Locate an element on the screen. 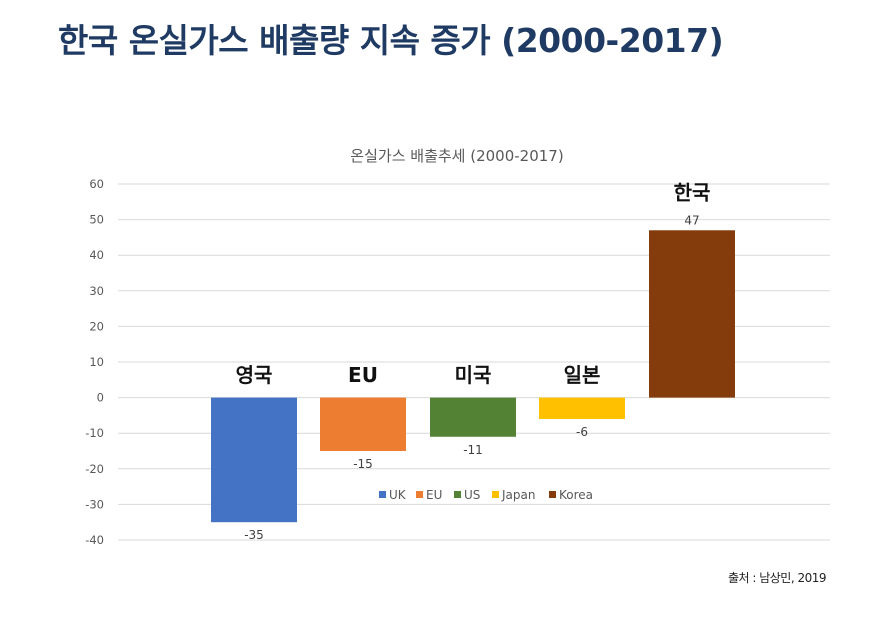 The height and width of the screenshot is (619, 890). page-title: 한국 온실가스 배출량 지속 증가 (2000-2017) is located at coordinates (391, 40).